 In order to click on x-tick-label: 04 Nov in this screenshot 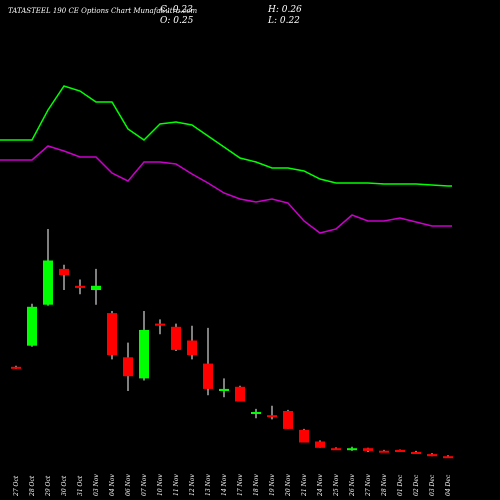, I will do `click(112, 485)`.